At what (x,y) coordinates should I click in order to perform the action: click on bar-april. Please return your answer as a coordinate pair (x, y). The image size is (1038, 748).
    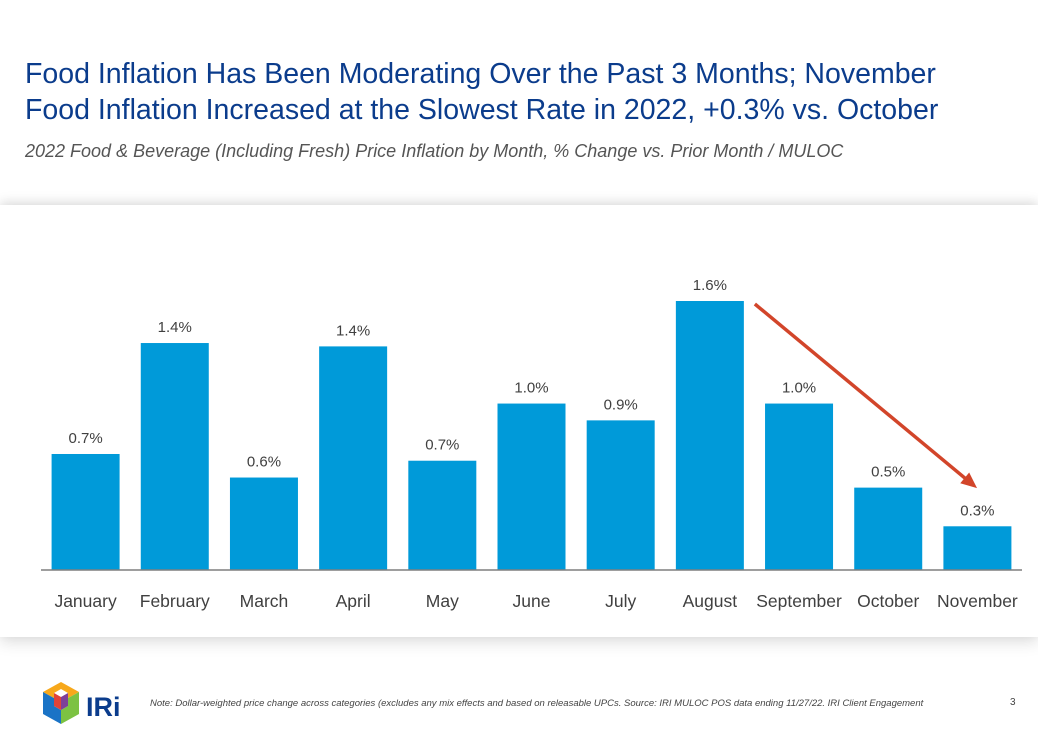
    Looking at the image, I should click on (353, 458).